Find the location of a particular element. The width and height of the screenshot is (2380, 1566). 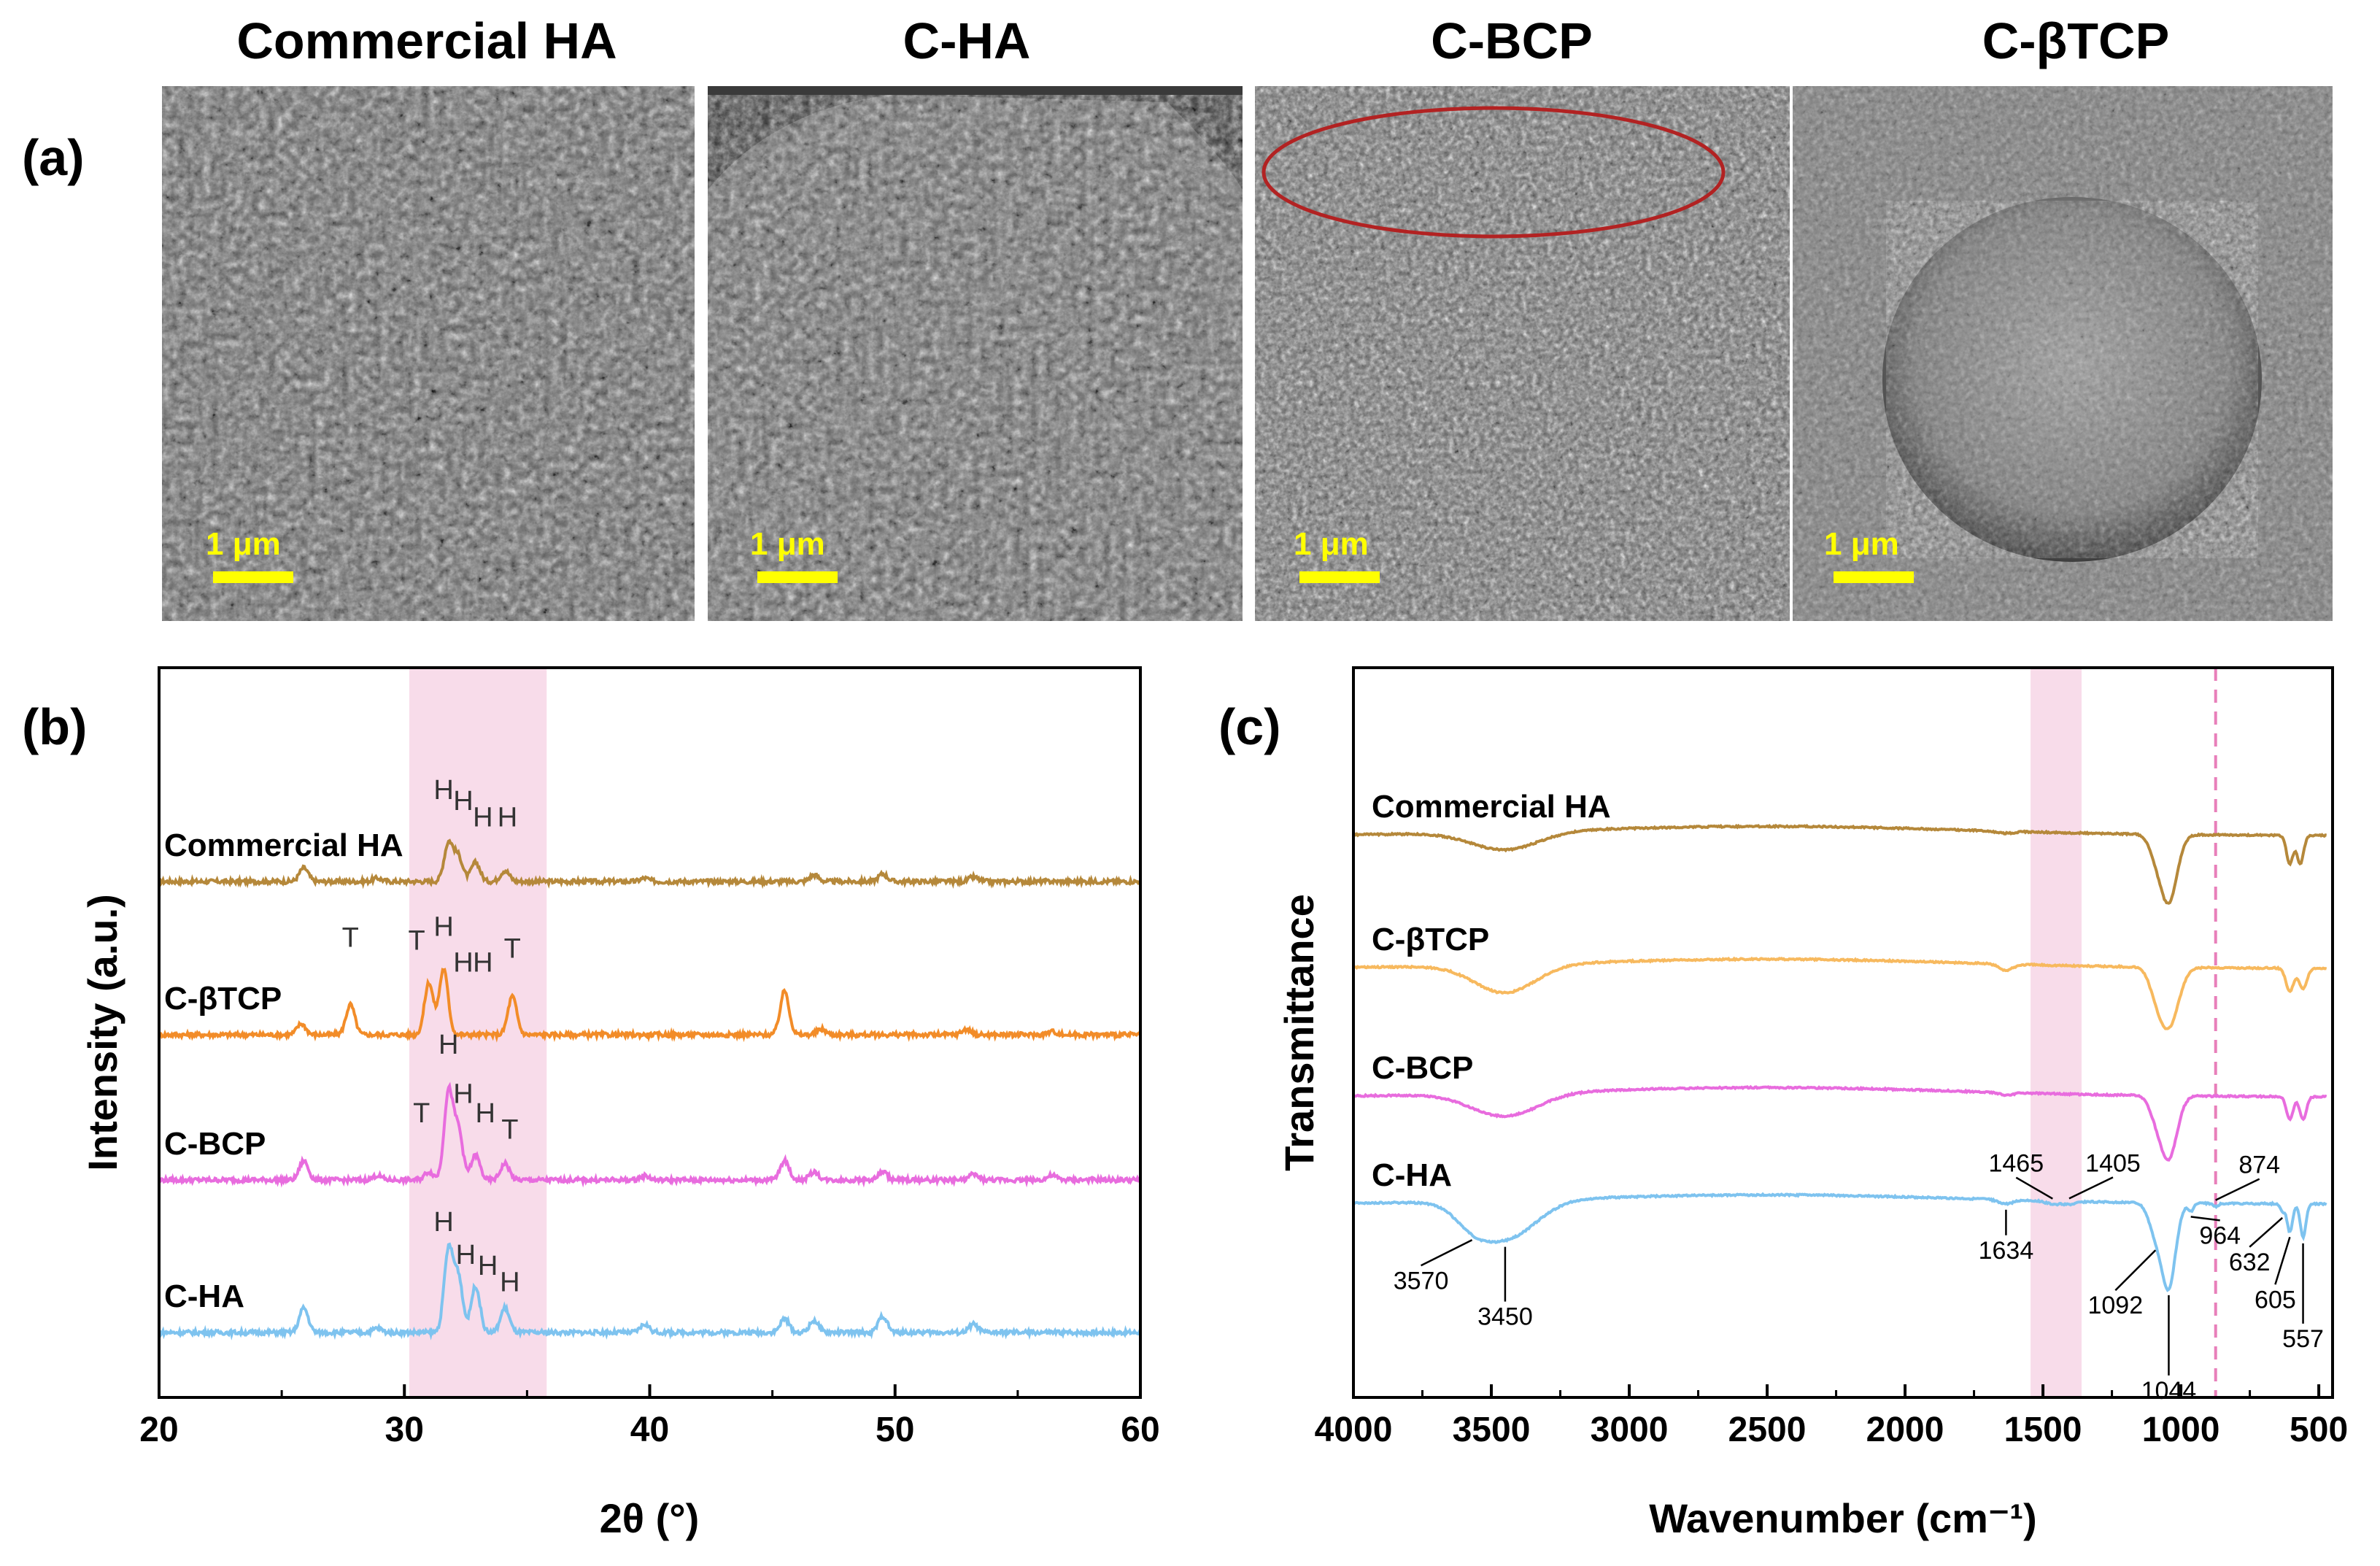

xrd-xtick-label: 30 is located at coordinates (404, 1430).